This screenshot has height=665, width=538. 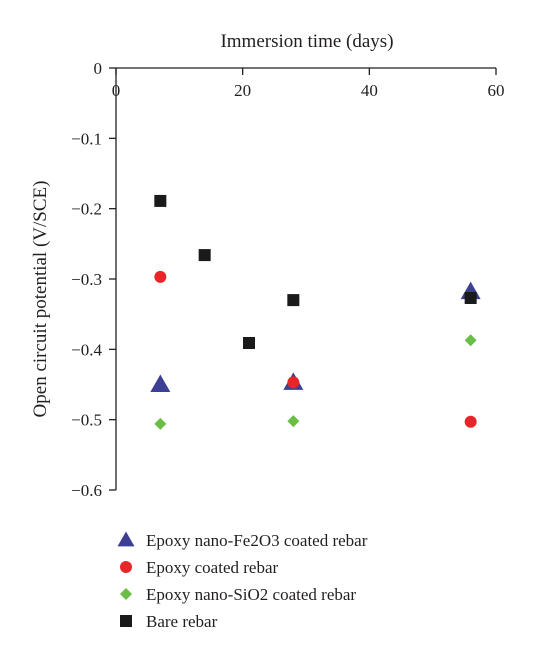 I want to click on x-ticks: 0 20 40 60, so click(x=308, y=84).